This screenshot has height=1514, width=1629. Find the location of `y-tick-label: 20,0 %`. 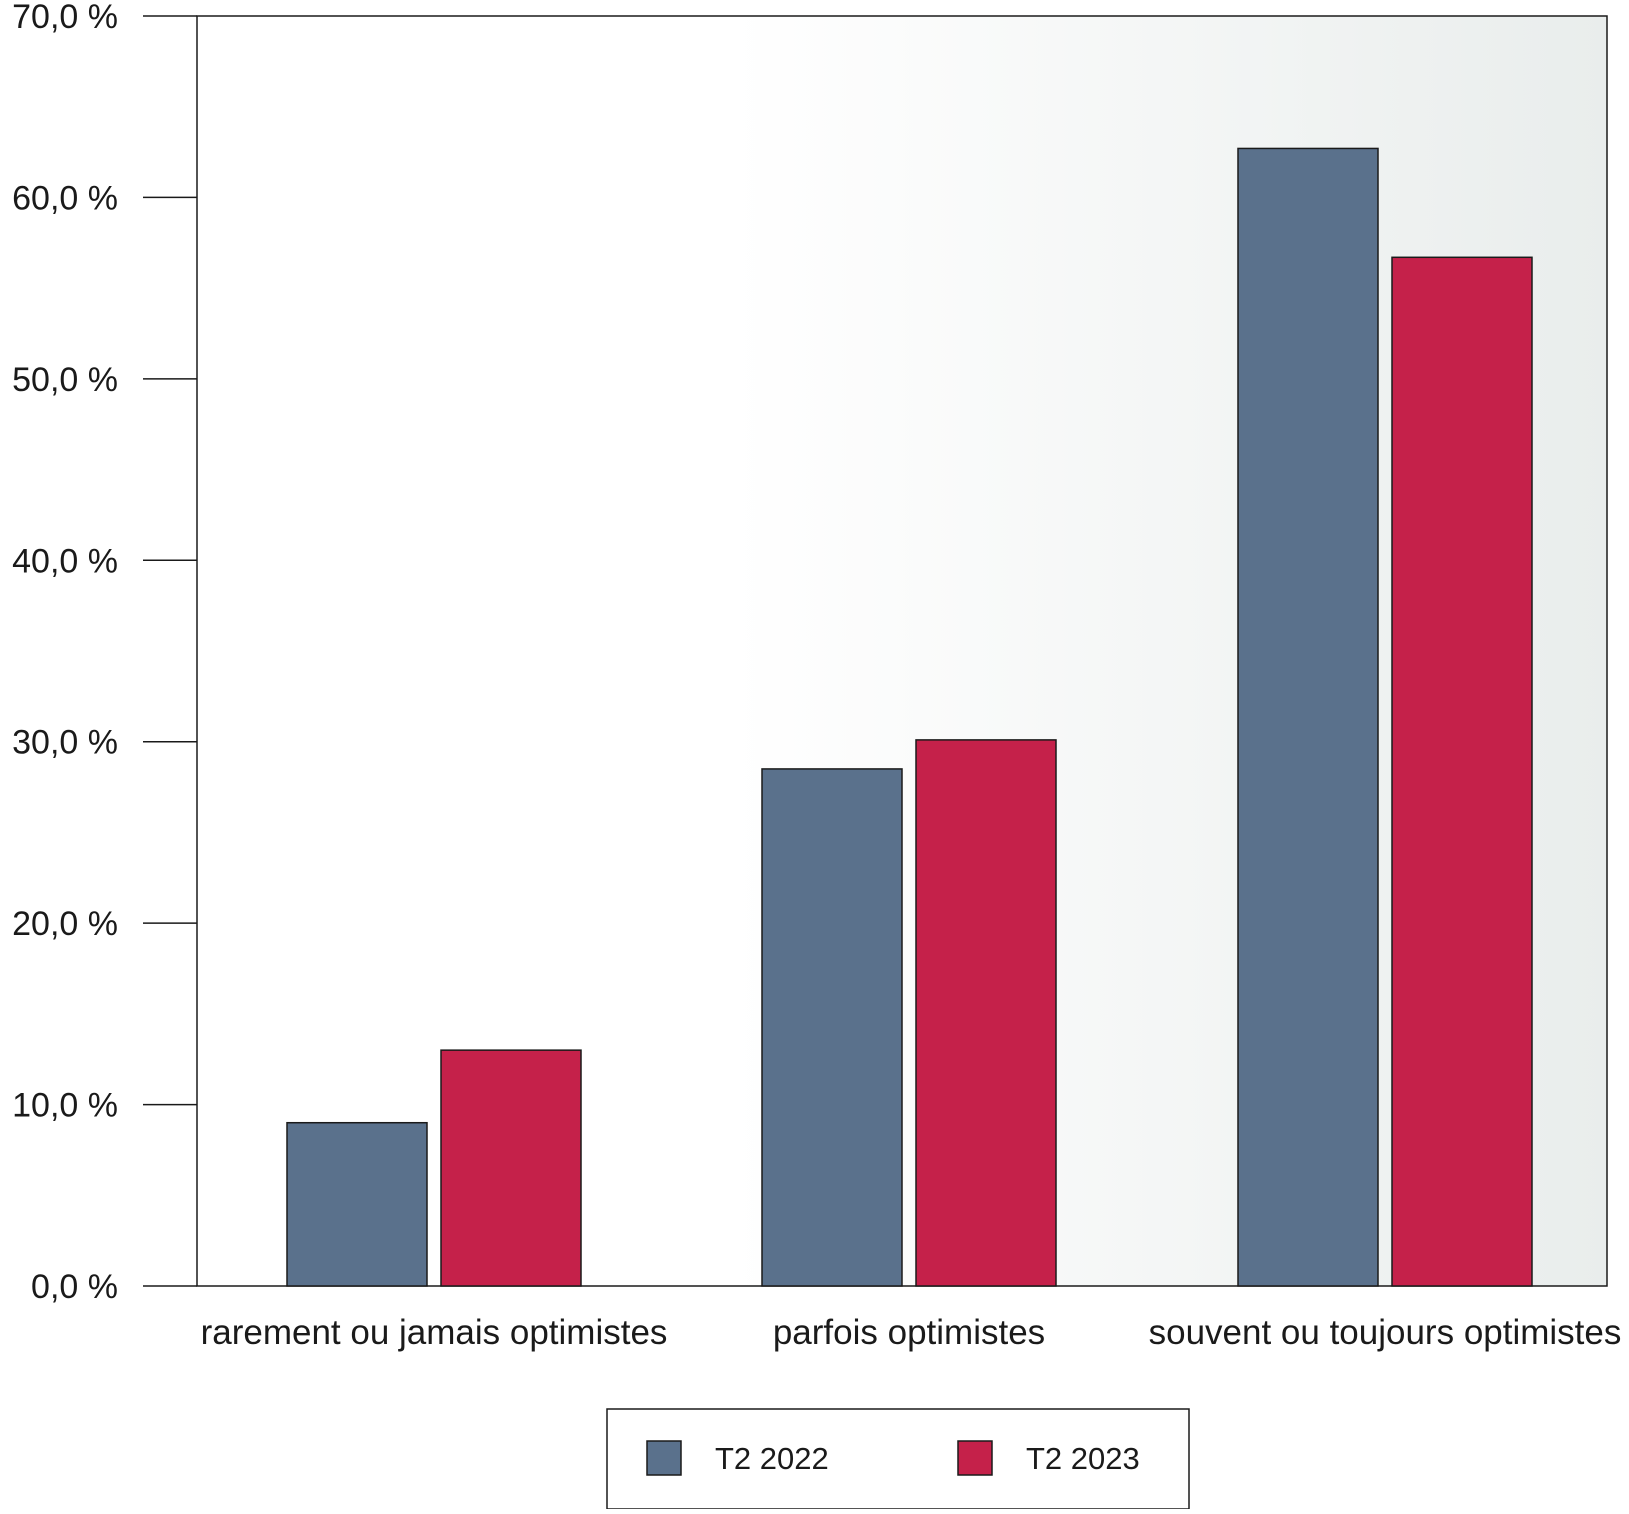

y-tick-label: 20,0 % is located at coordinates (65, 924).